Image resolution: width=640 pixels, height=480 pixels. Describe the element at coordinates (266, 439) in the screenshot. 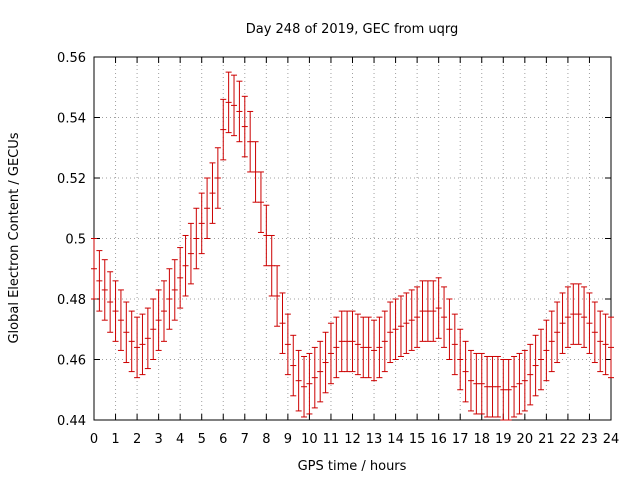

I see `x-tick-label: 8` at that location.